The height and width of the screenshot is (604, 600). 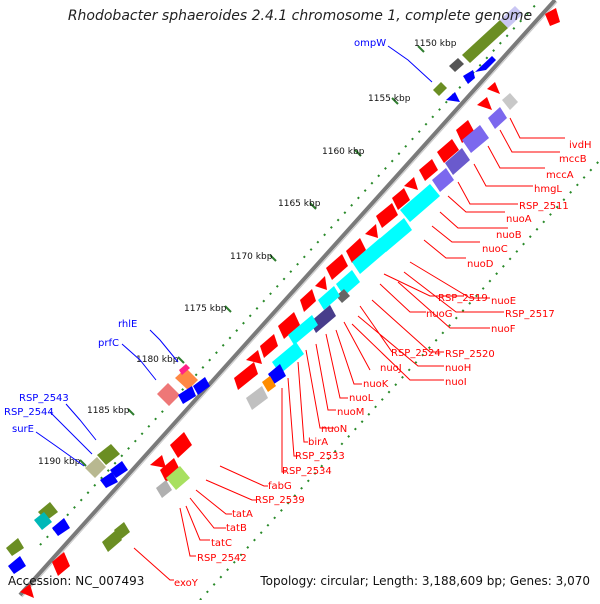 I want to click on gene-label: nuoM, so click(x=350, y=412).